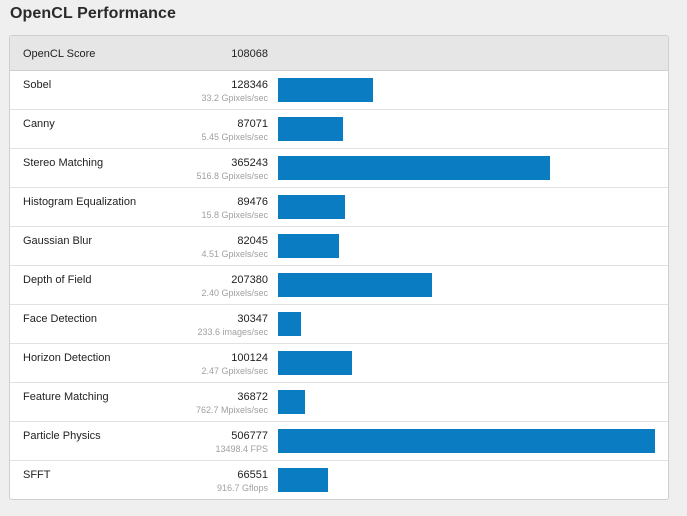 The width and height of the screenshot is (687, 516). What do you see at coordinates (252, 124) in the screenshot?
I see `benchmark-score: 87071` at bounding box center [252, 124].